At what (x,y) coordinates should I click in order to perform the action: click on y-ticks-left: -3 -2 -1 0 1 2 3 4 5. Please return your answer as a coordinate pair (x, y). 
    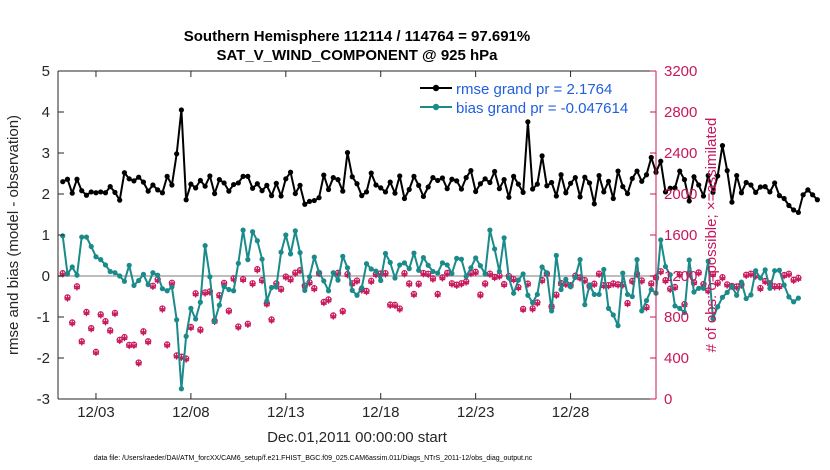
    Looking at the image, I should click on (50, 235).